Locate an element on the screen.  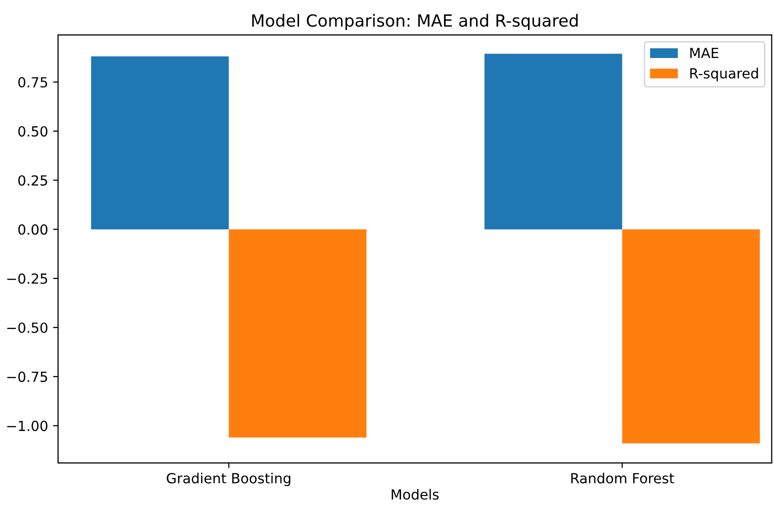
y-tick-label: 0.00 is located at coordinates (33, 229).